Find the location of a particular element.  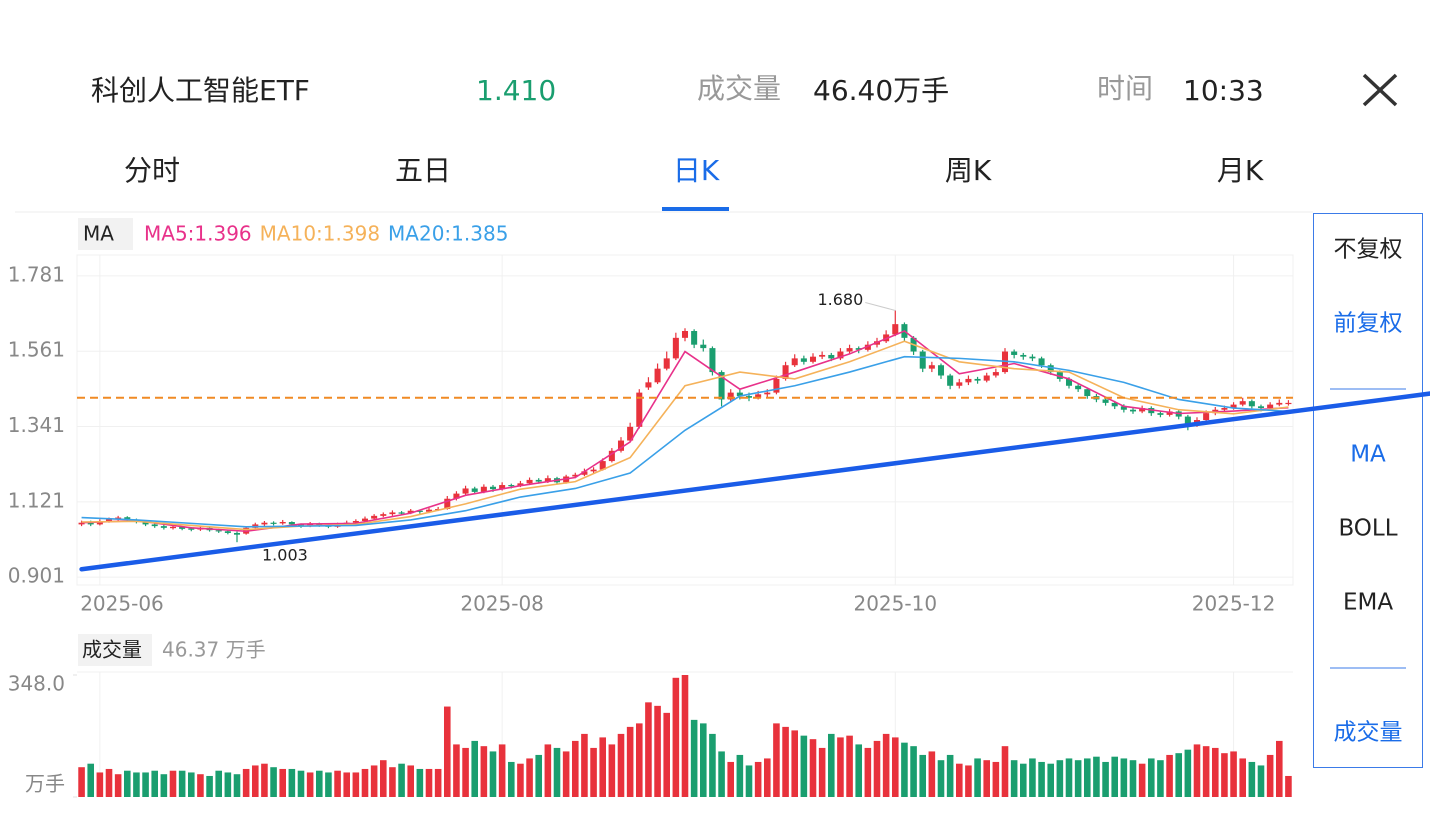

side-option: 成交量 is located at coordinates (1368, 733).